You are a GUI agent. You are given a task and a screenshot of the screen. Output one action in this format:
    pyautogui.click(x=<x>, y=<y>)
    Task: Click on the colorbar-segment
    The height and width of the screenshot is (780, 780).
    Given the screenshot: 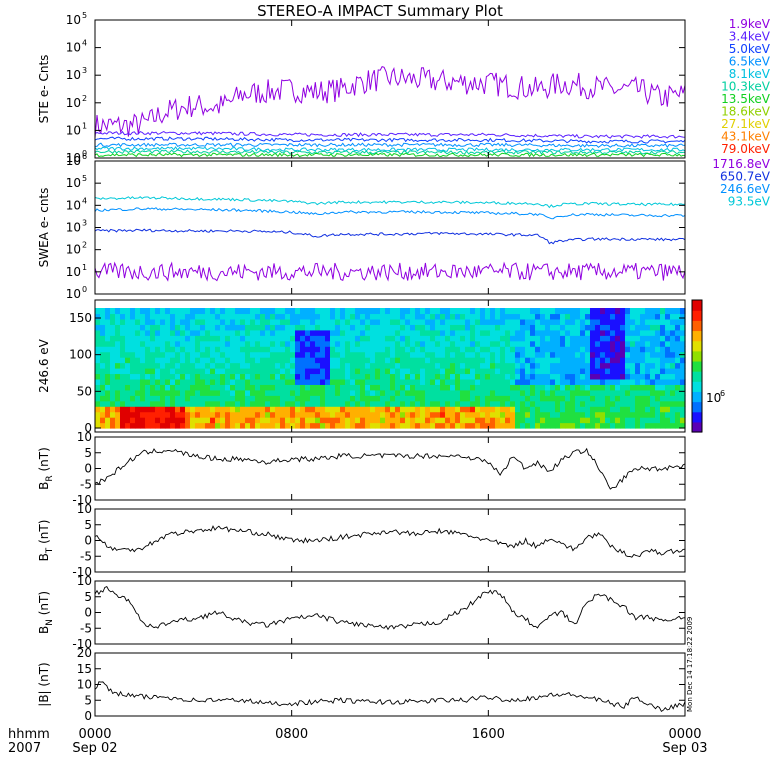 What is the action you would take?
    pyautogui.click(x=697, y=407)
    